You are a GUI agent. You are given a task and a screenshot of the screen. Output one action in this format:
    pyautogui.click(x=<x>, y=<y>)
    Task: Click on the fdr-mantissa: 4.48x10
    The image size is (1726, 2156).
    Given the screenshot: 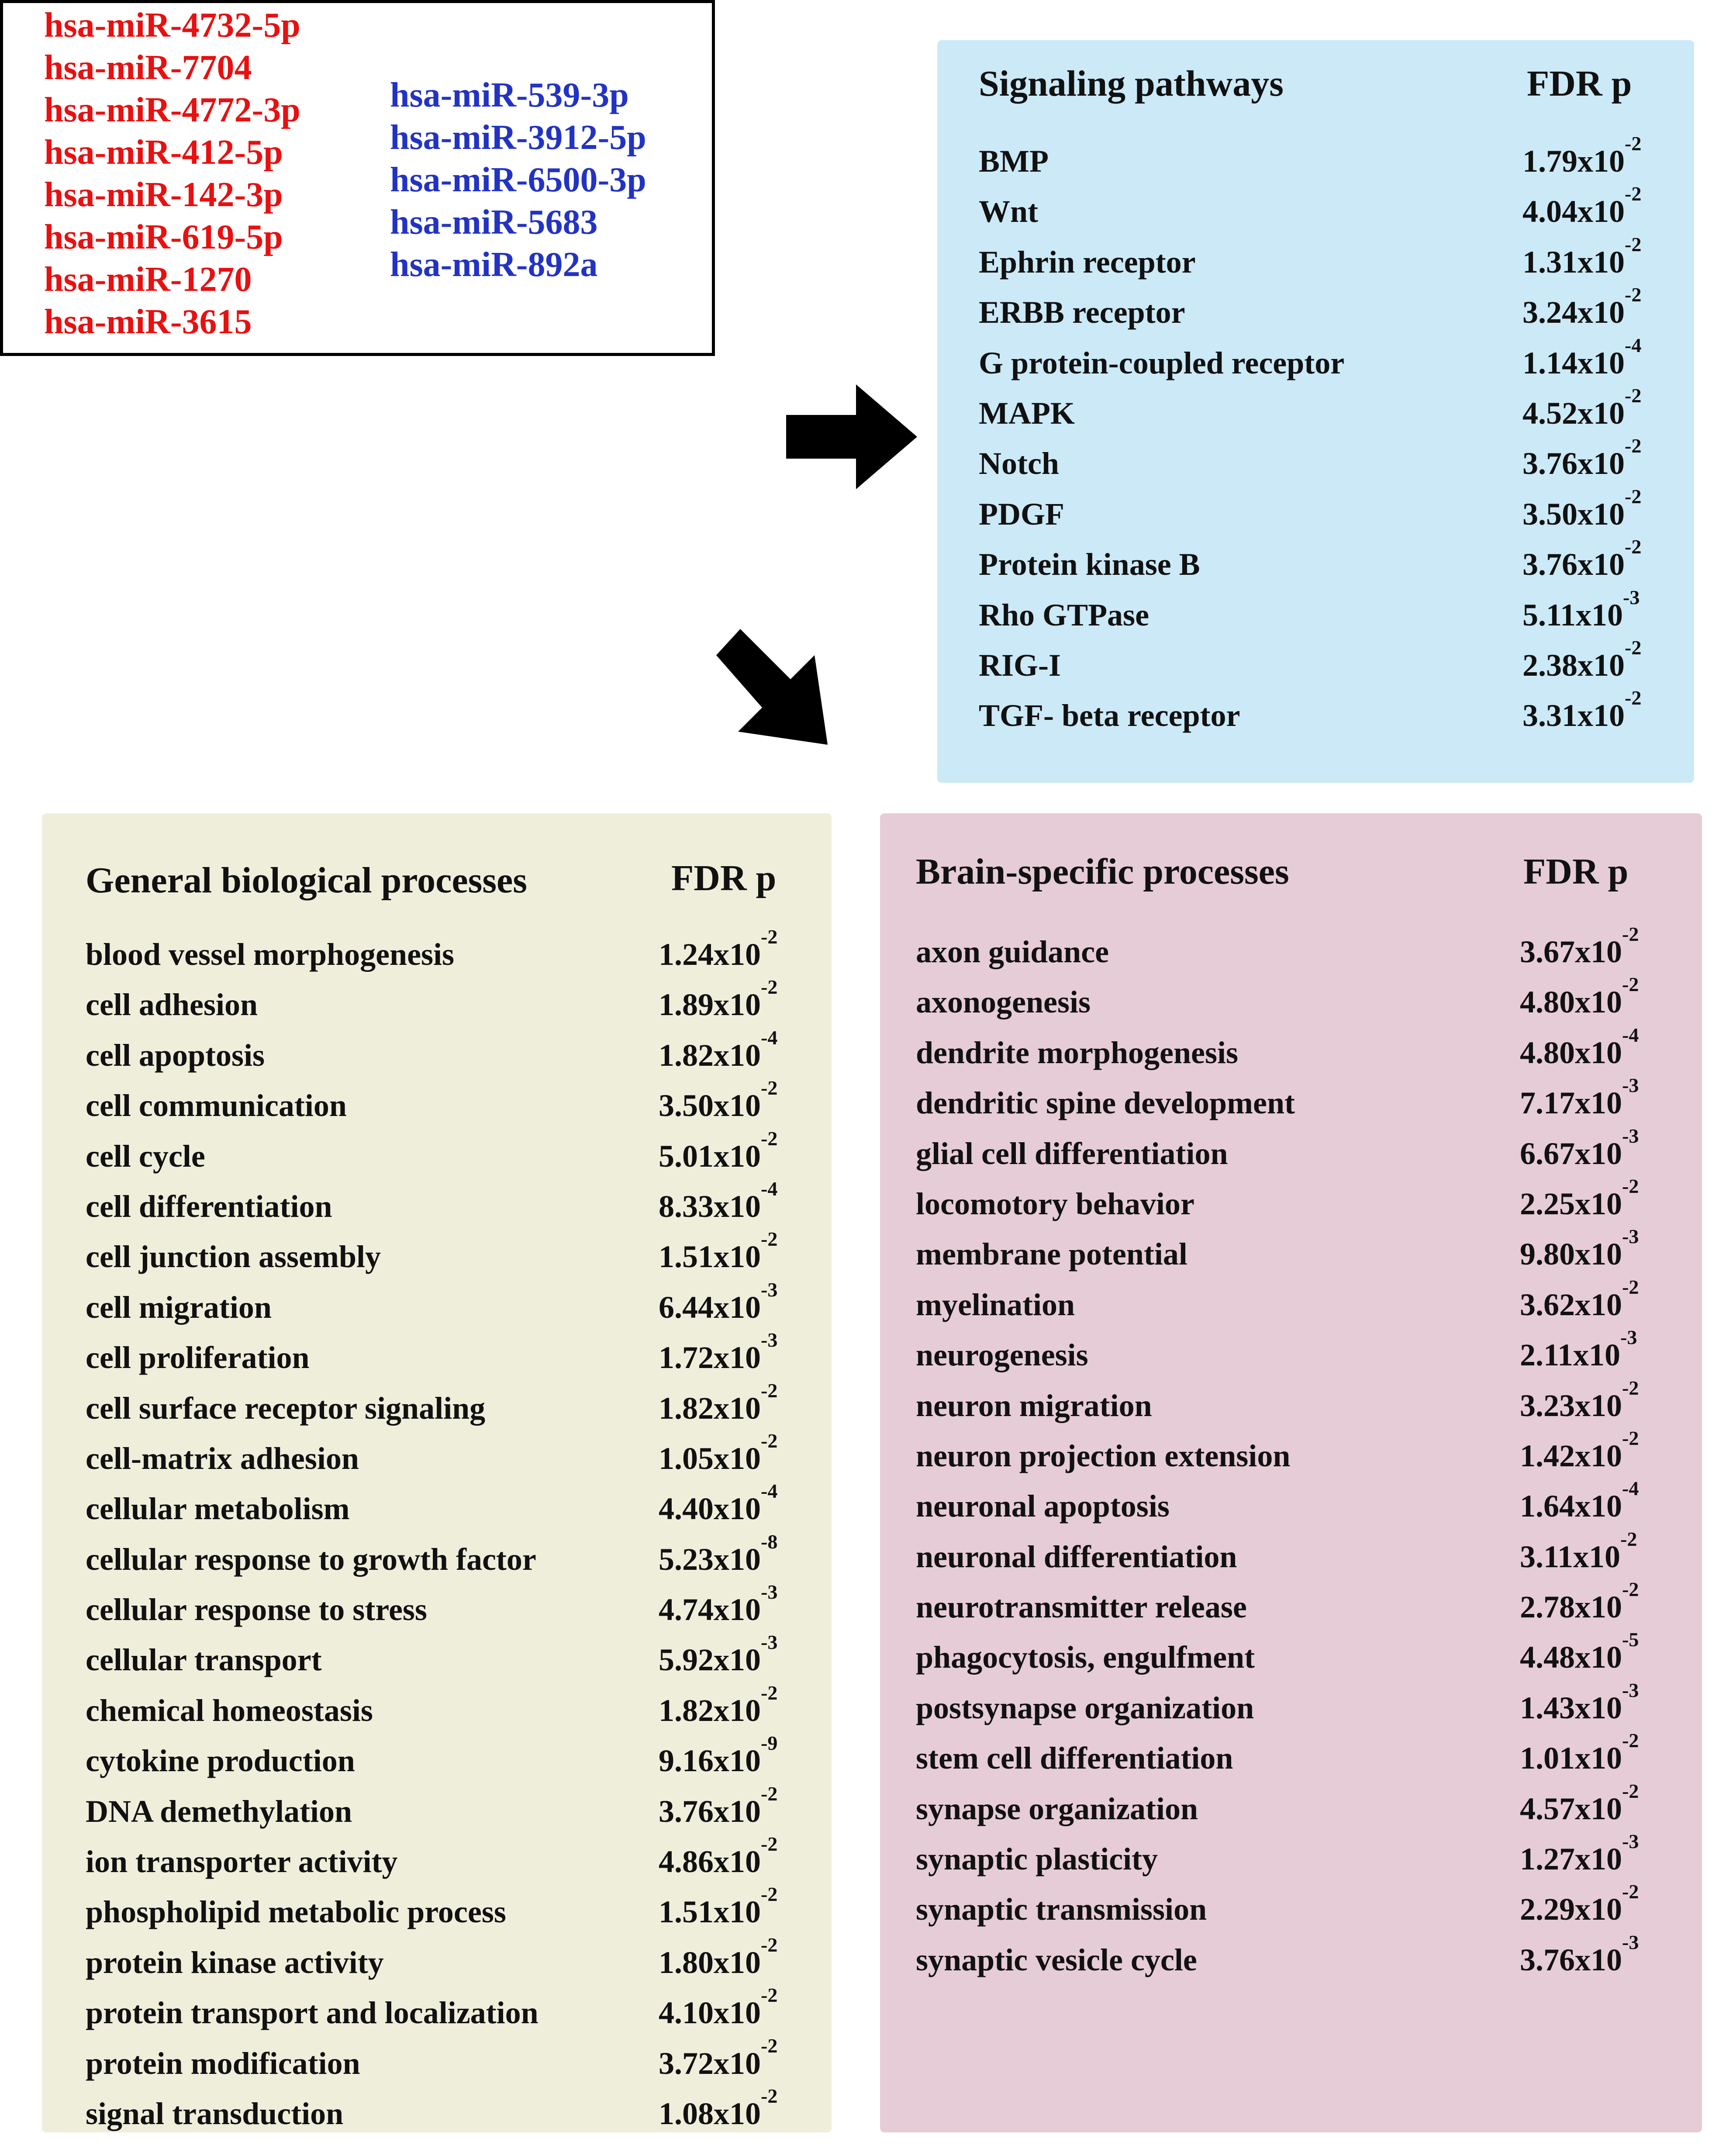 What is the action you would take?
    pyautogui.click(x=1571, y=1657)
    